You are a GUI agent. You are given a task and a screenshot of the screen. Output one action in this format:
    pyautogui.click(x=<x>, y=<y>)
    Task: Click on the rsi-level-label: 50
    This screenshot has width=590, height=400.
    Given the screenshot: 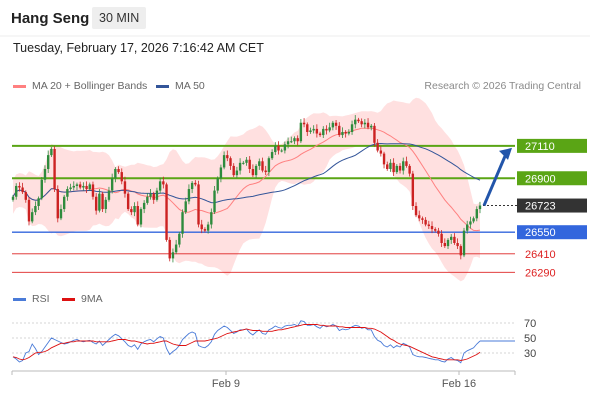 What is the action you would take?
    pyautogui.click(x=530, y=339)
    